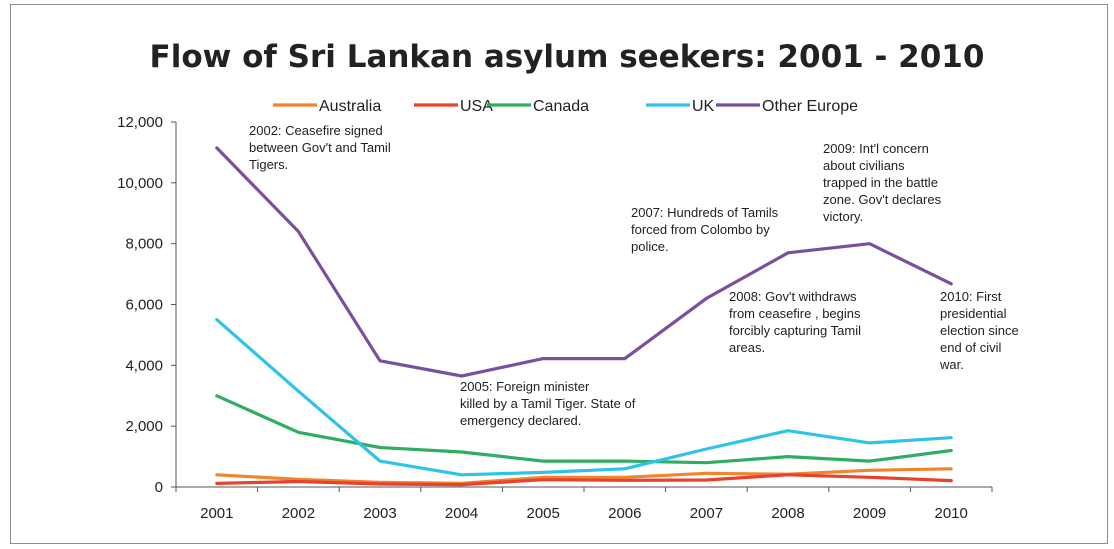 The image size is (1114, 549). Describe the element at coordinates (298, 513) in the screenshot. I see `x-tick-label: 2002` at that location.